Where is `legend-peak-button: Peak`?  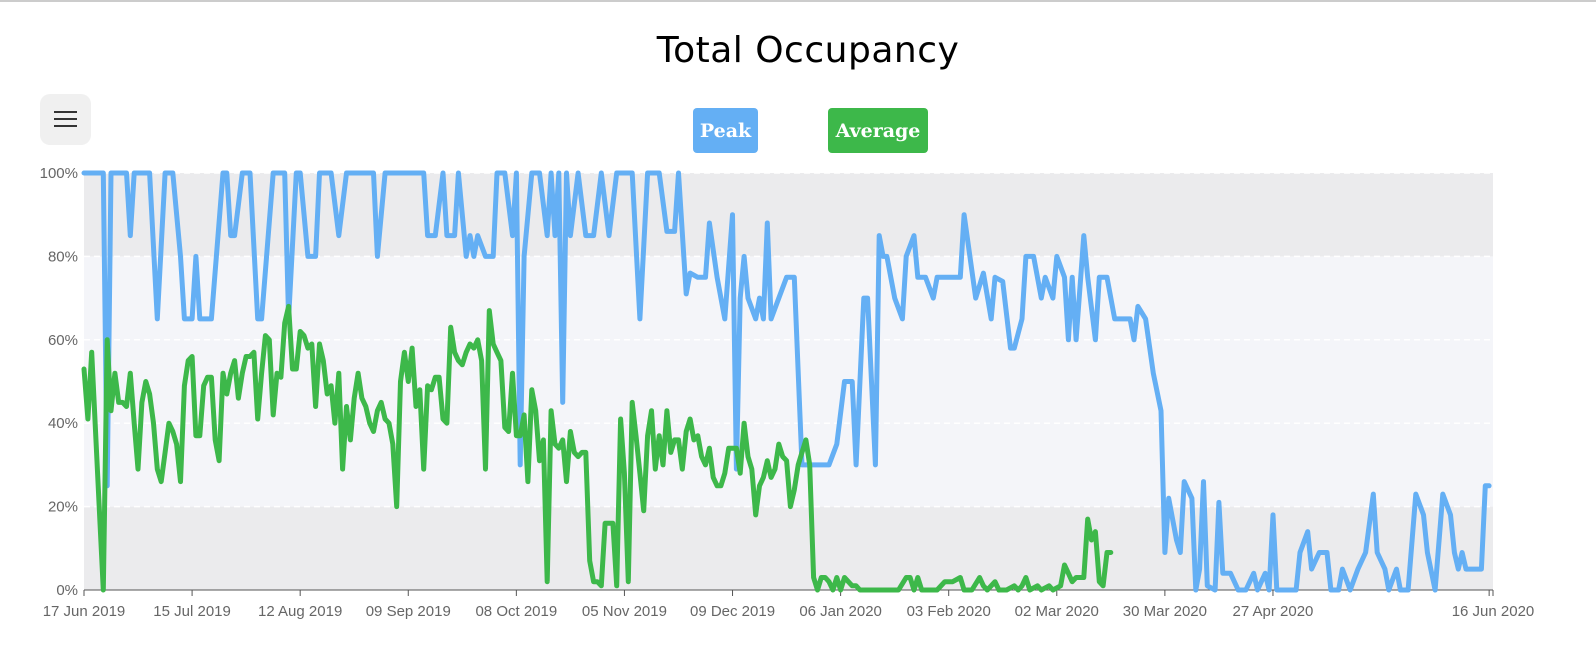
legend-peak-button: Peak is located at coordinates (725, 130).